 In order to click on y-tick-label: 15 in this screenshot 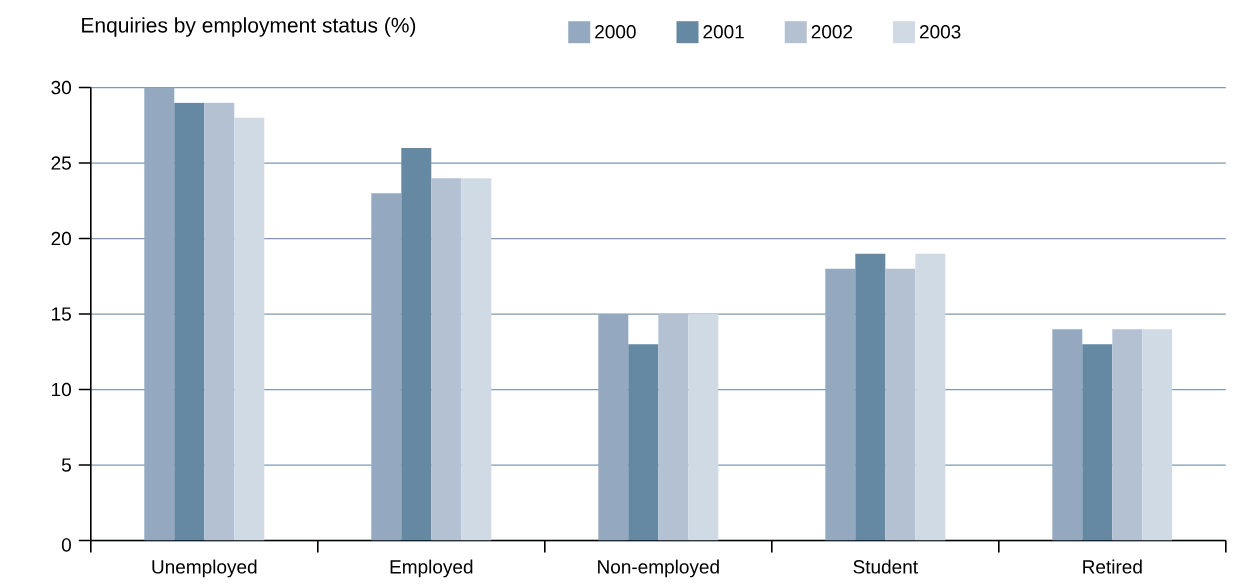, I will do `click(61, 314)`.